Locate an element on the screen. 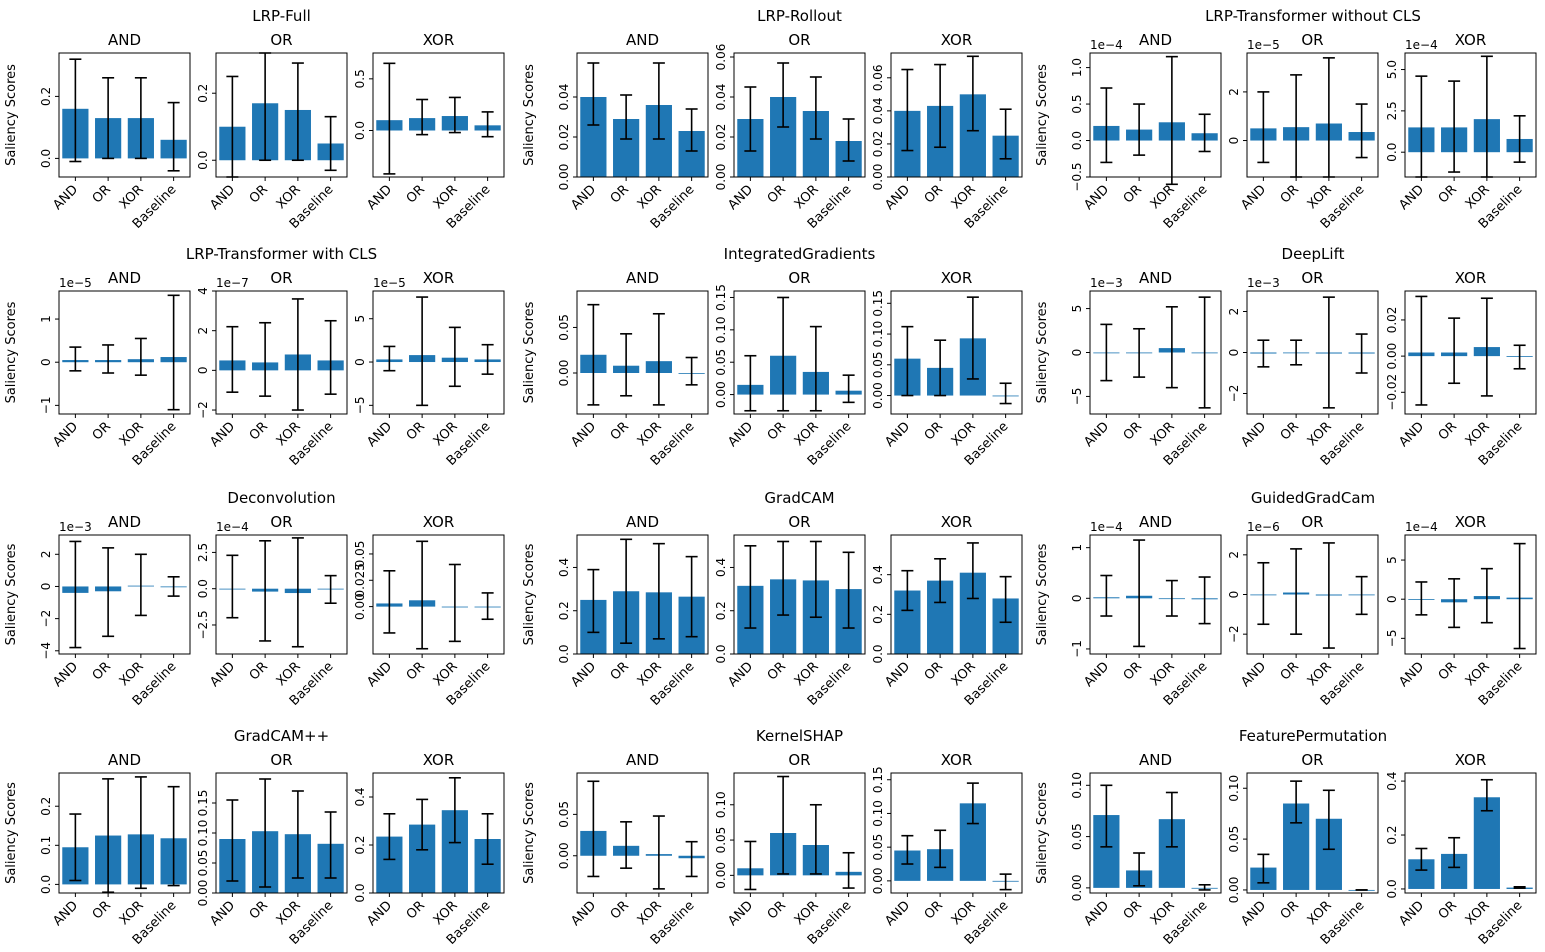  method-title: KernelSHAP is located at coordinates (799, 736).